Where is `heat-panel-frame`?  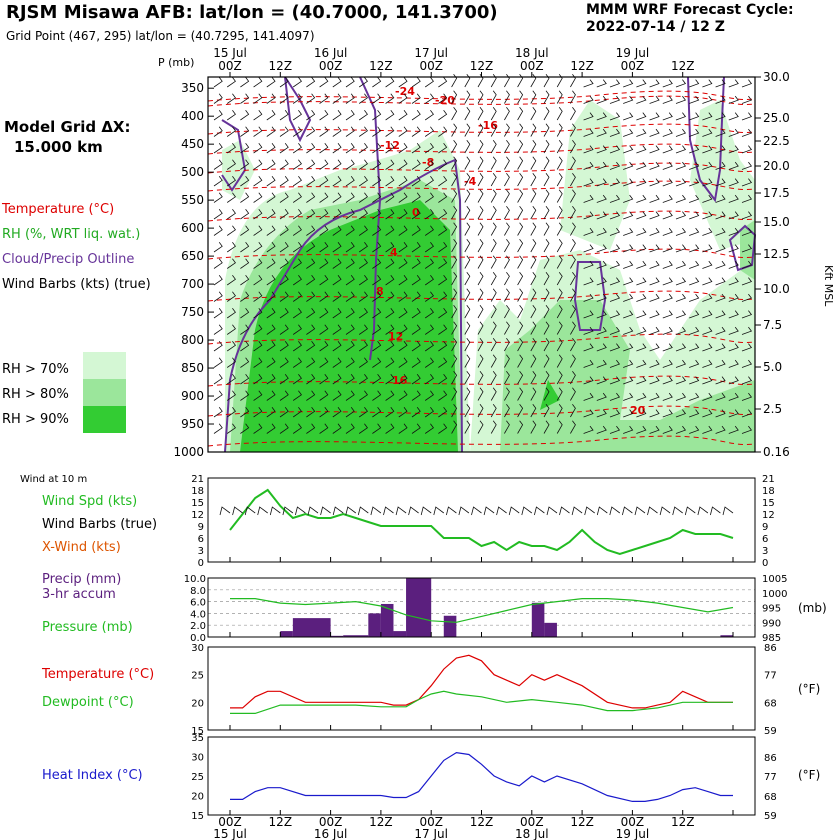
heat-panel-frame is located at coordinates (481, 776).